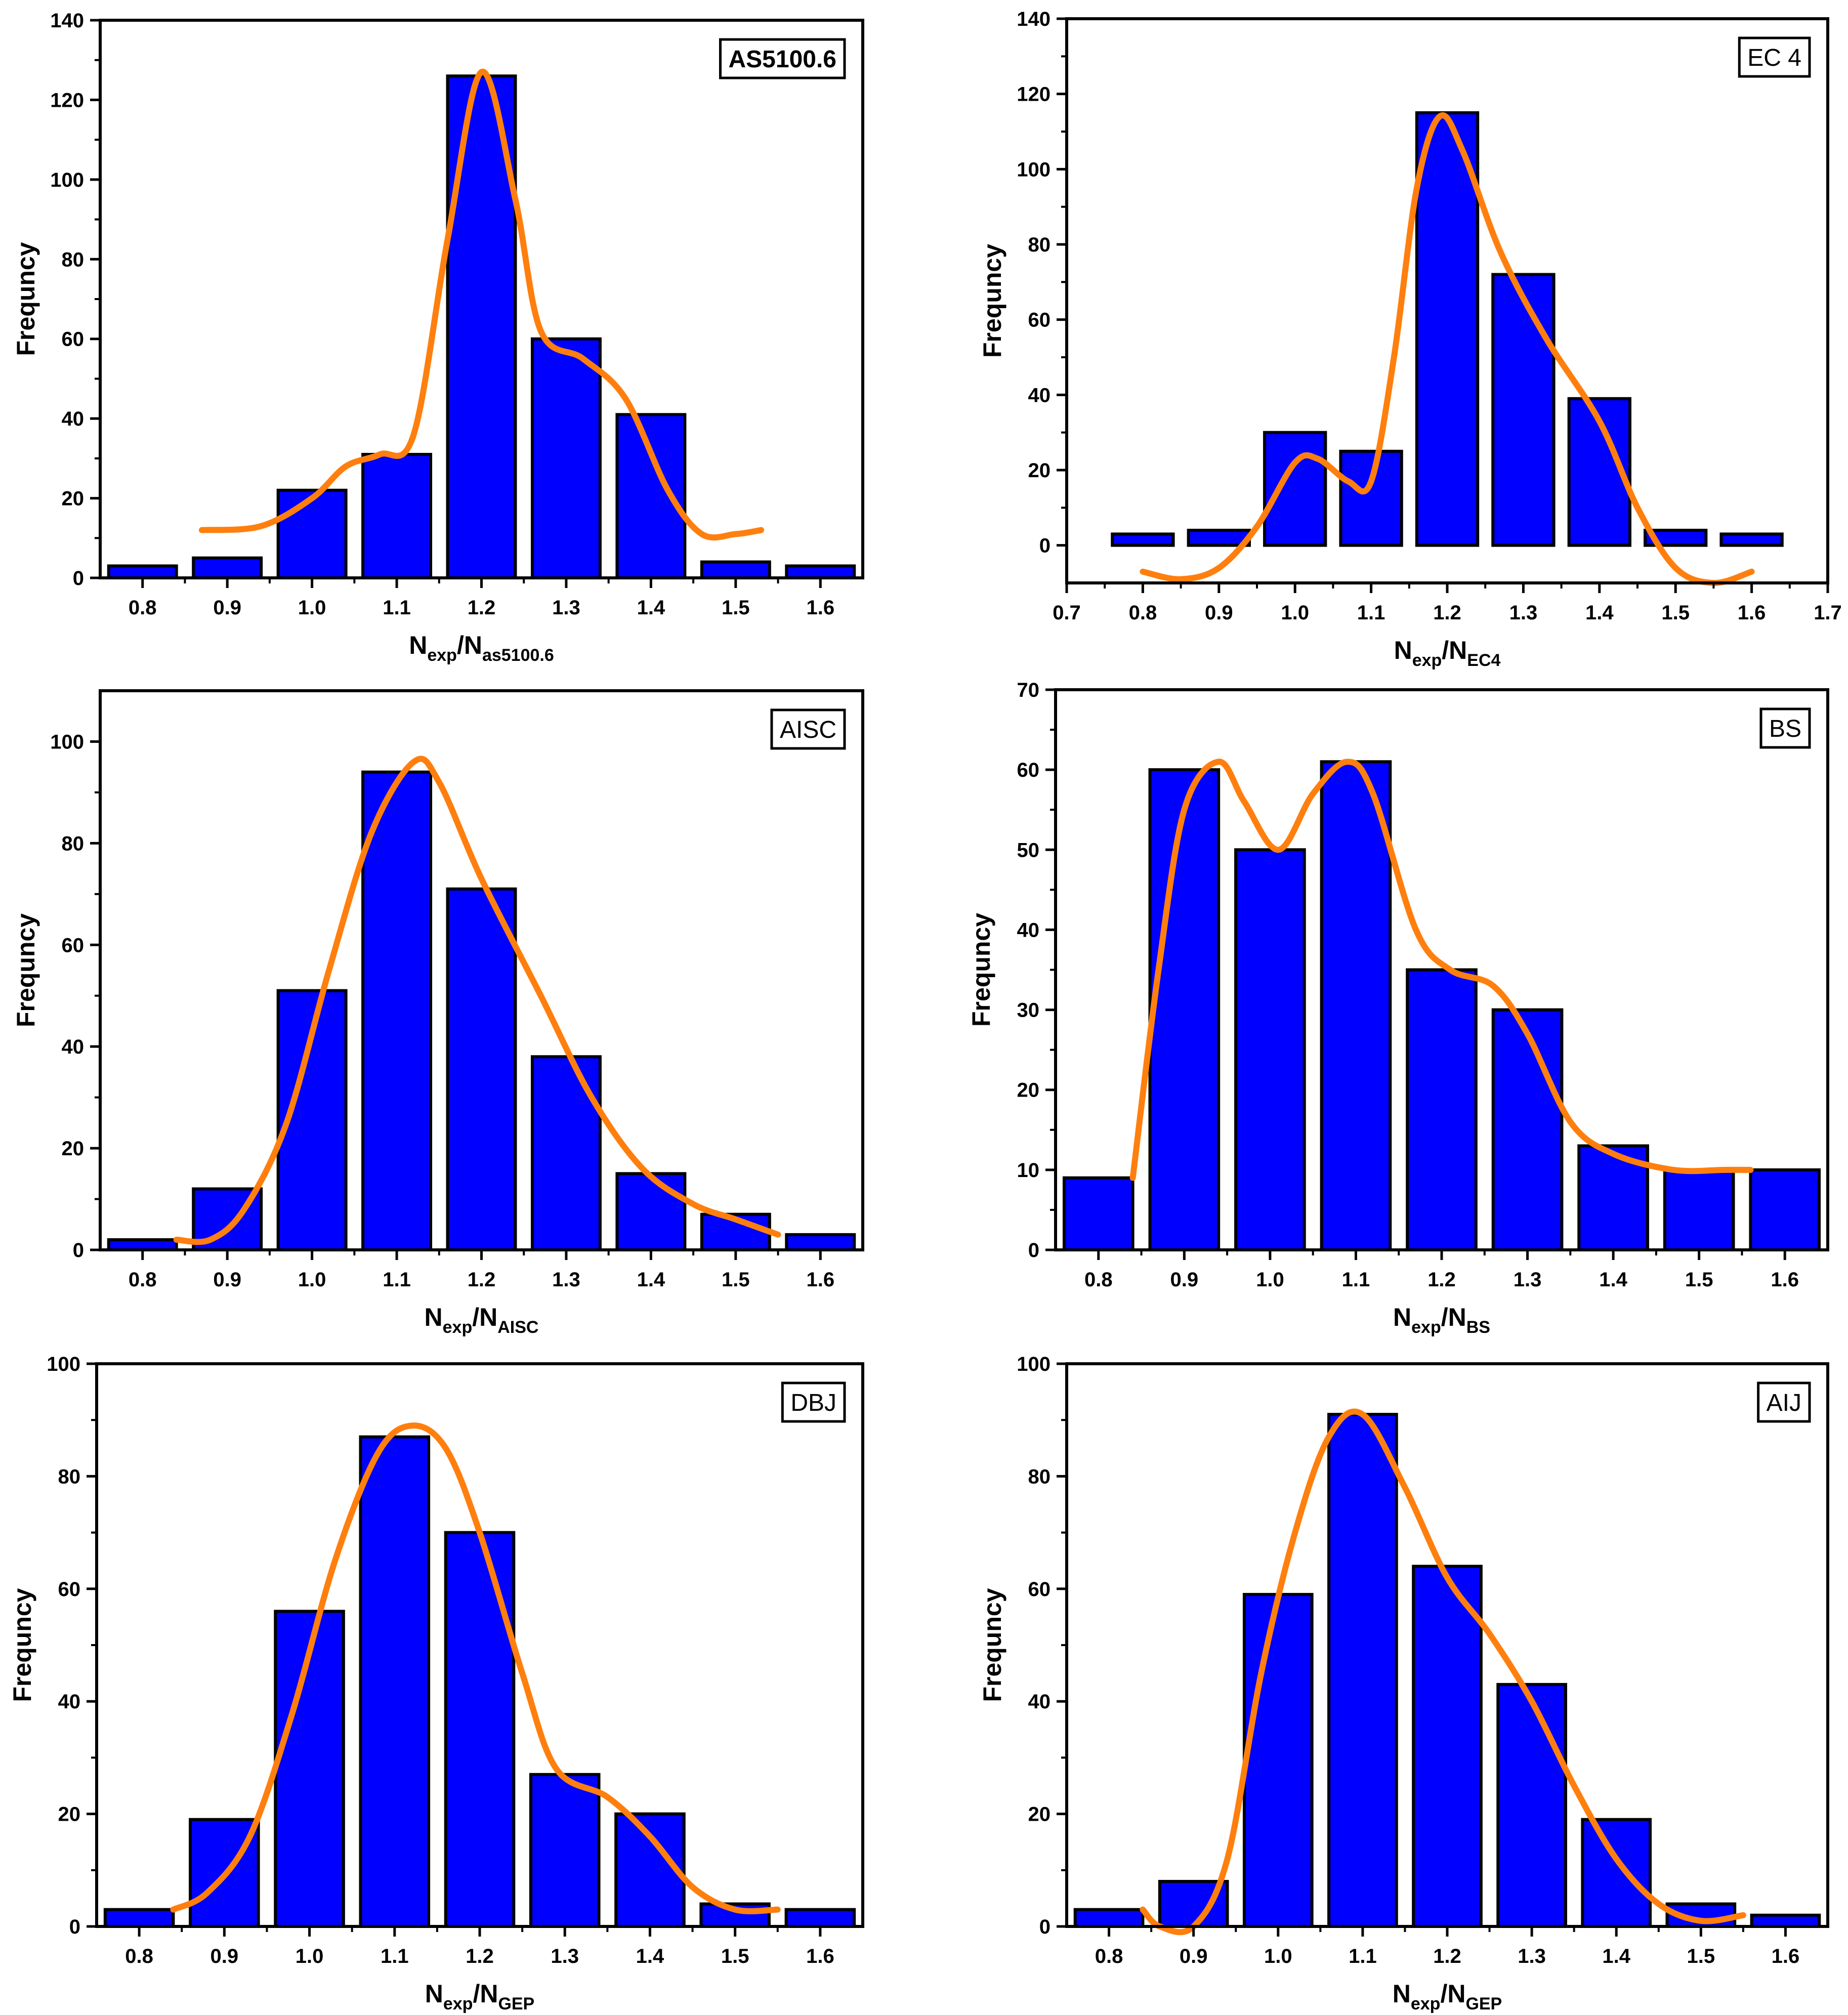 This screenshot has height=2015, width=1848. What do you see at coordinates (1785, 1280) in the screenshot?
I see `x-tick-label-bs: 1.6` at bounding box center [1785, 1280].